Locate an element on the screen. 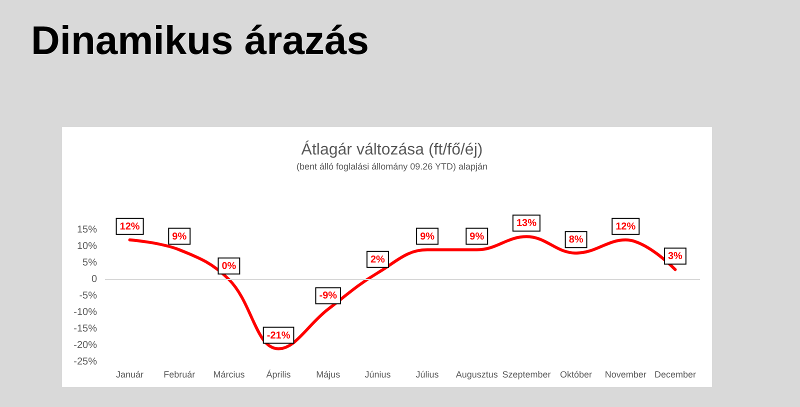  x-tick-label: Június is located at coordinates (378, 375).